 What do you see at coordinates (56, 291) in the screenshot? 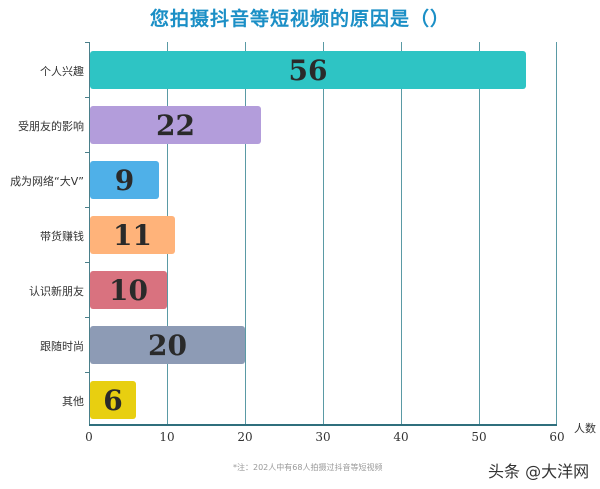
I see `category-label: 认识新朋友` at bounding box center [56, 291].